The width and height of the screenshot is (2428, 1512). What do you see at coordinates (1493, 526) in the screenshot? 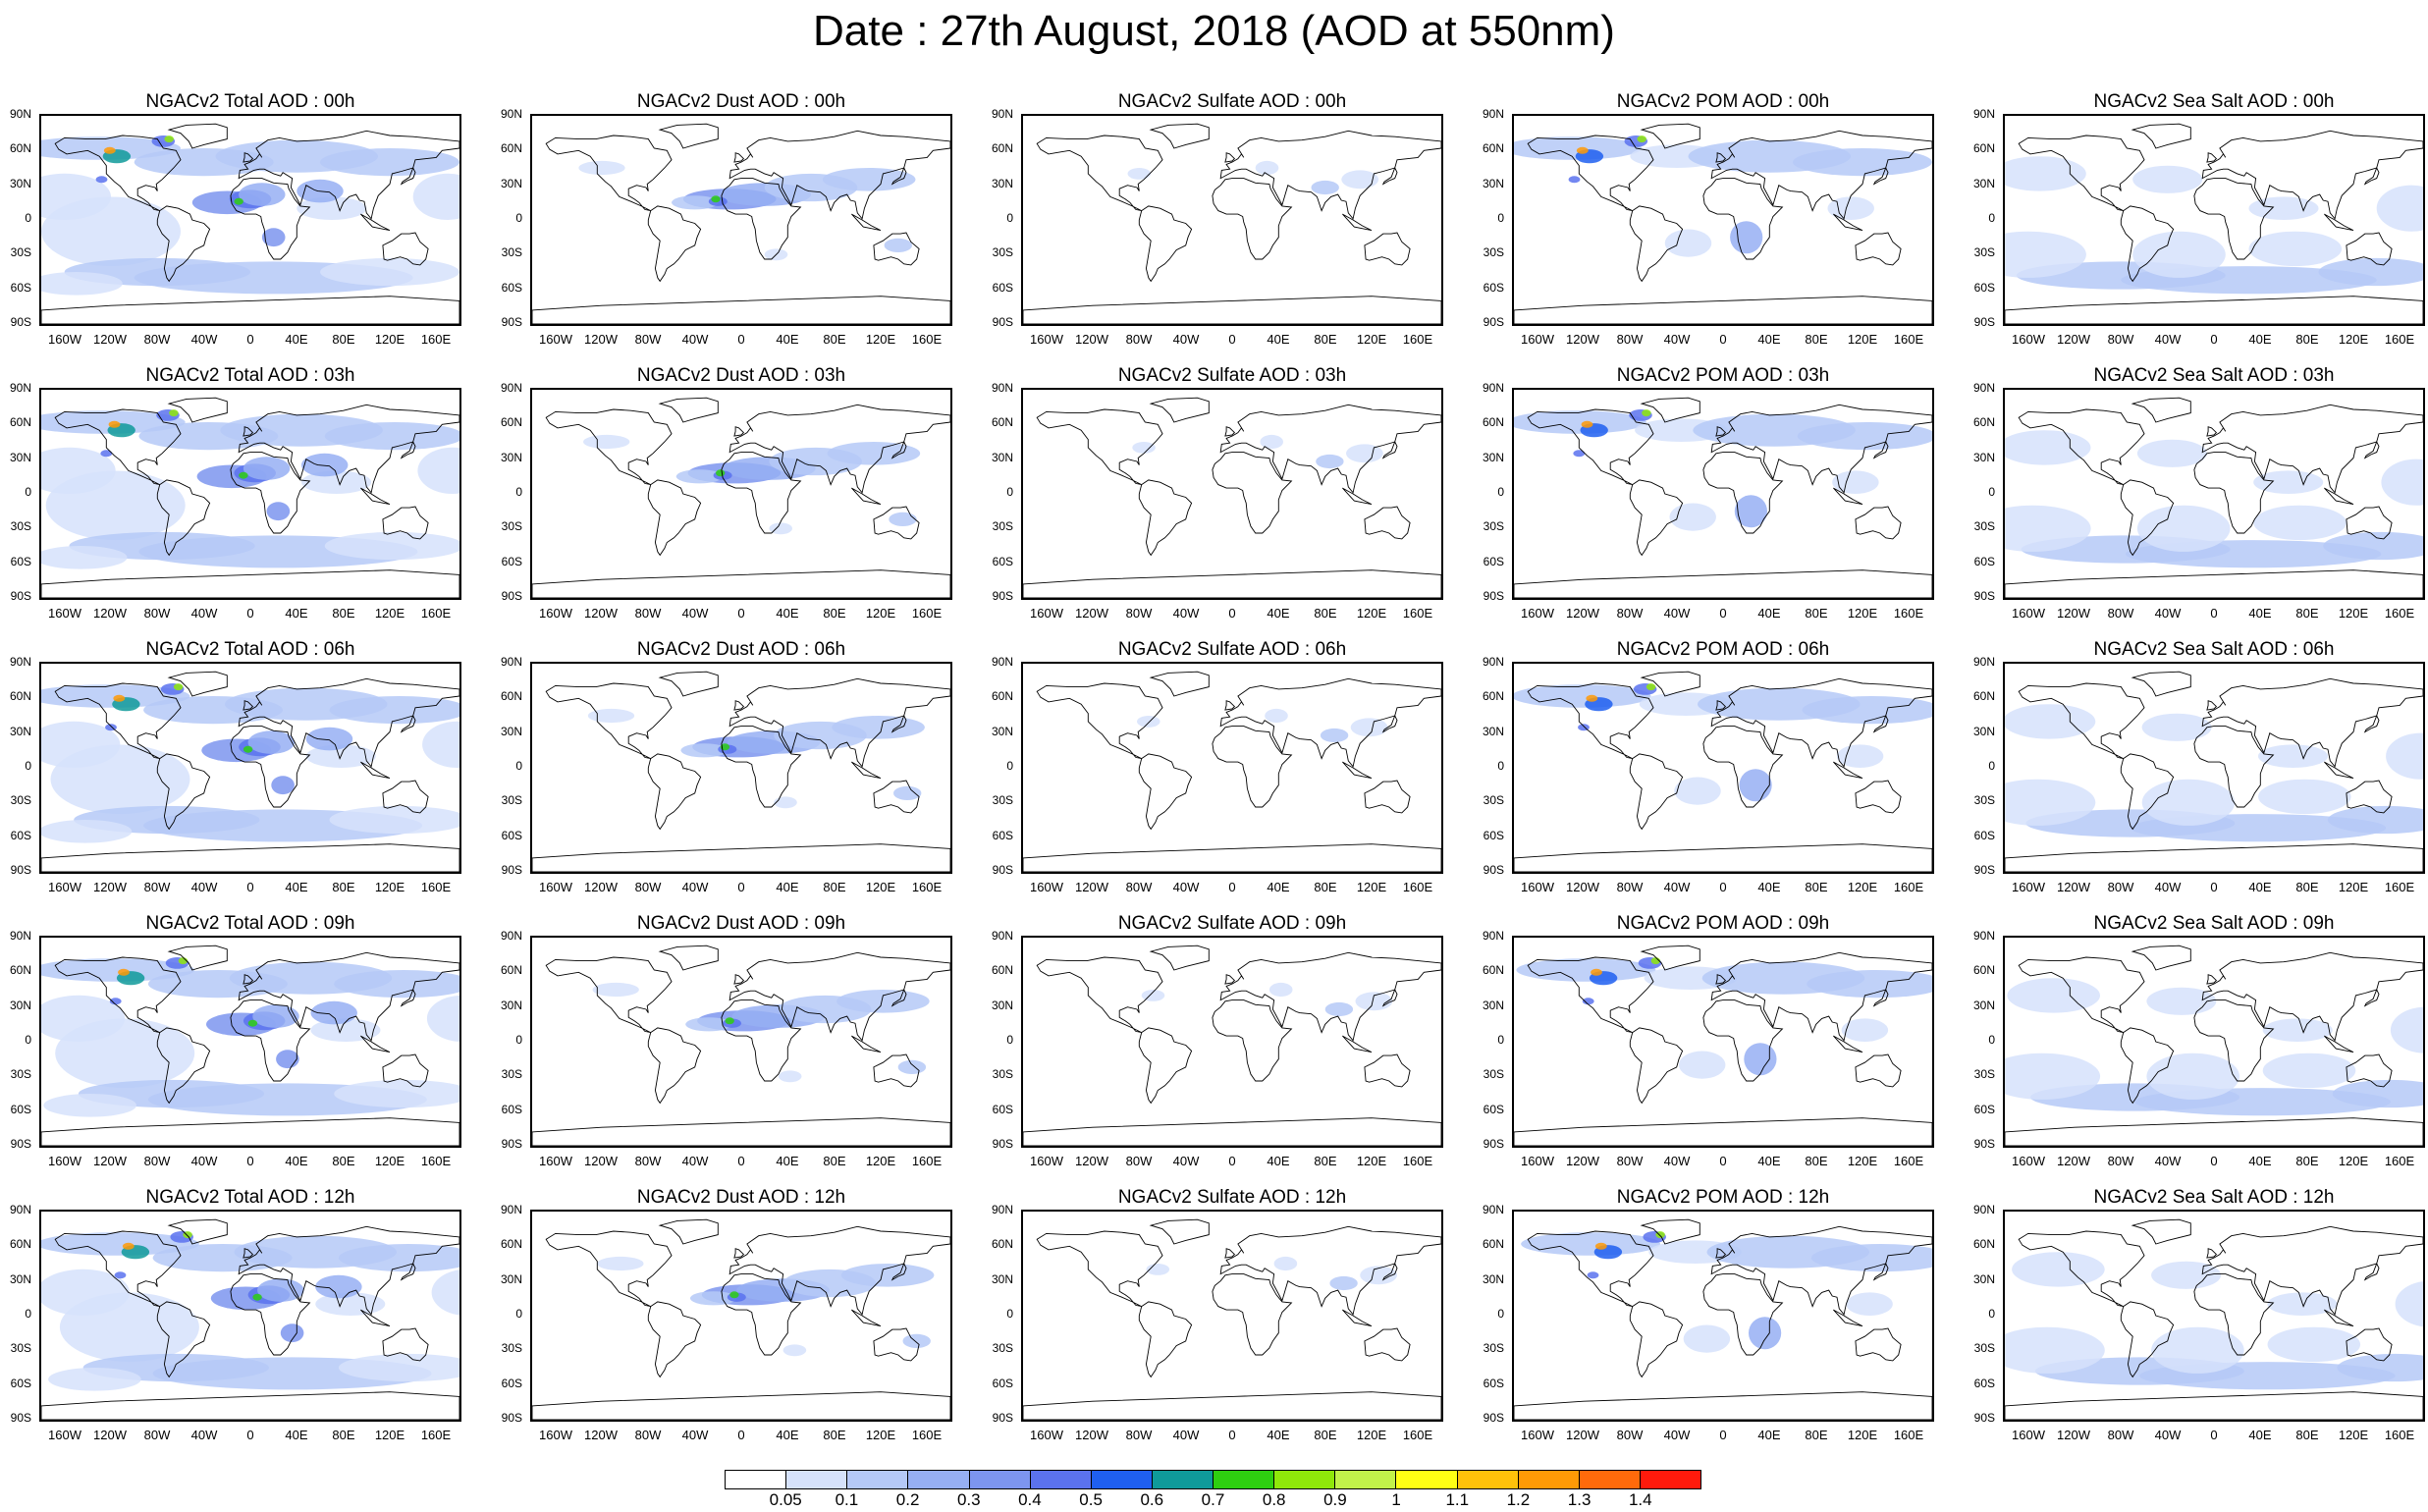
I see `latitude-label: 30S` at bounding box center [1493, 526].